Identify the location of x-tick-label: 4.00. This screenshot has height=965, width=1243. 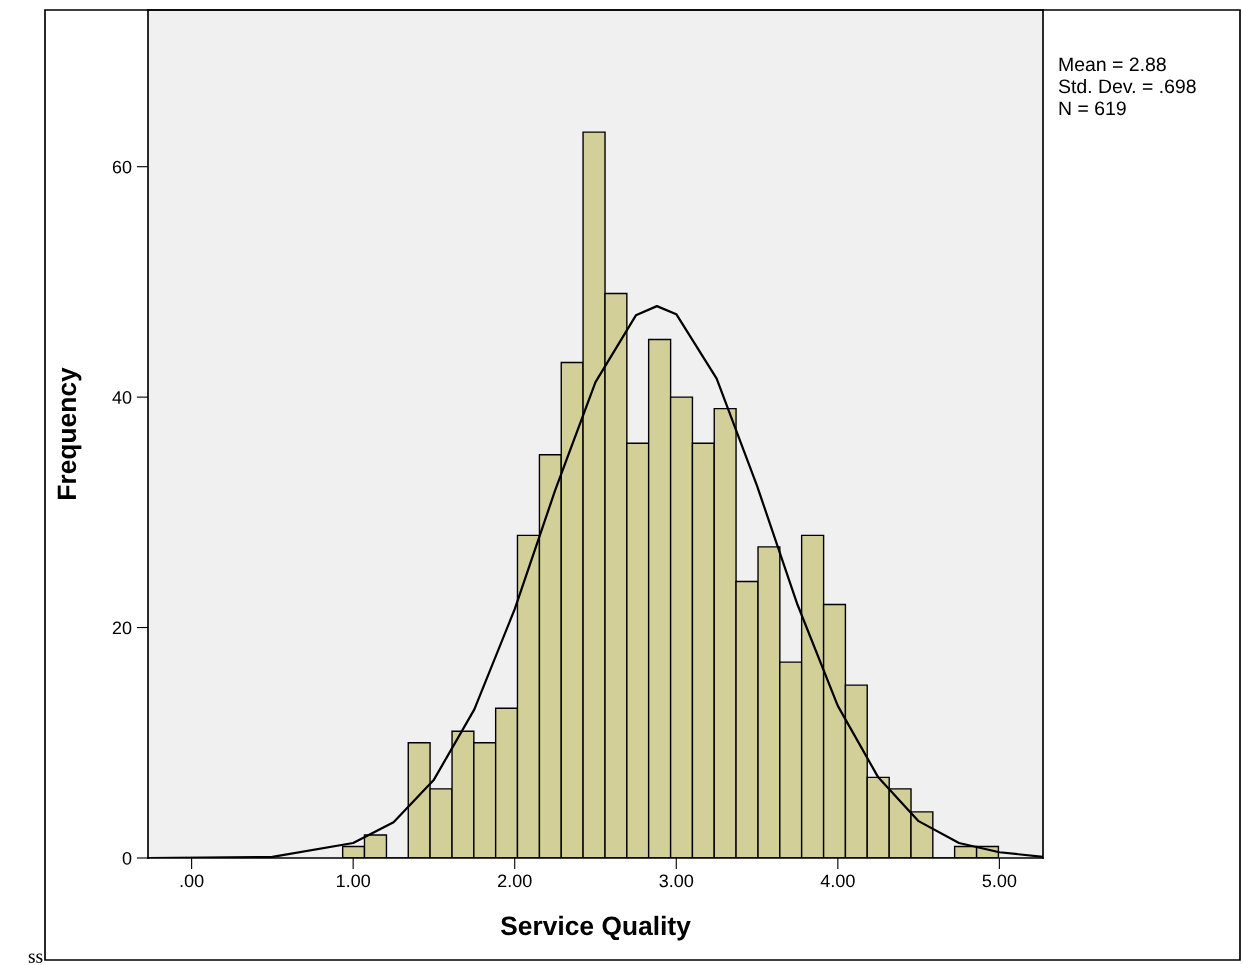
(837, 881).